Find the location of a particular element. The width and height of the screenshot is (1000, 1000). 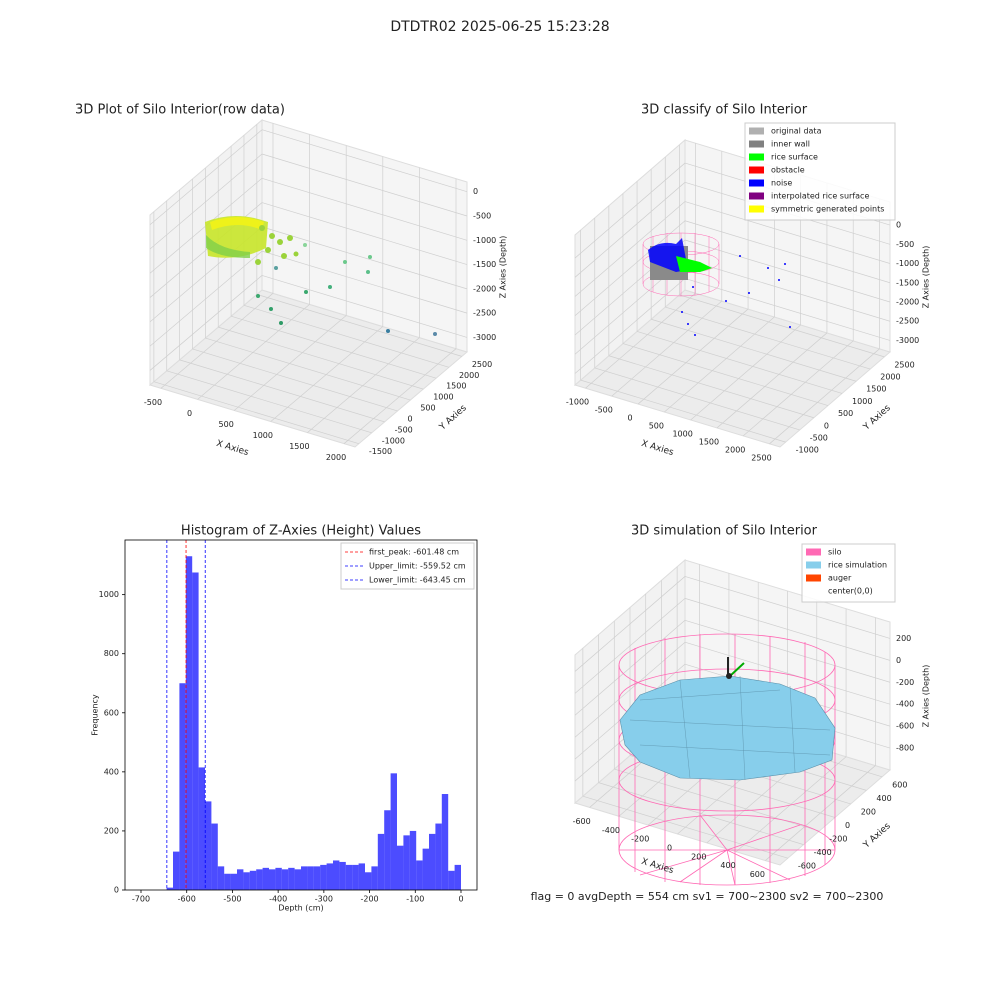

z-tick-label: -1500 is located at coordinates (484, 264).